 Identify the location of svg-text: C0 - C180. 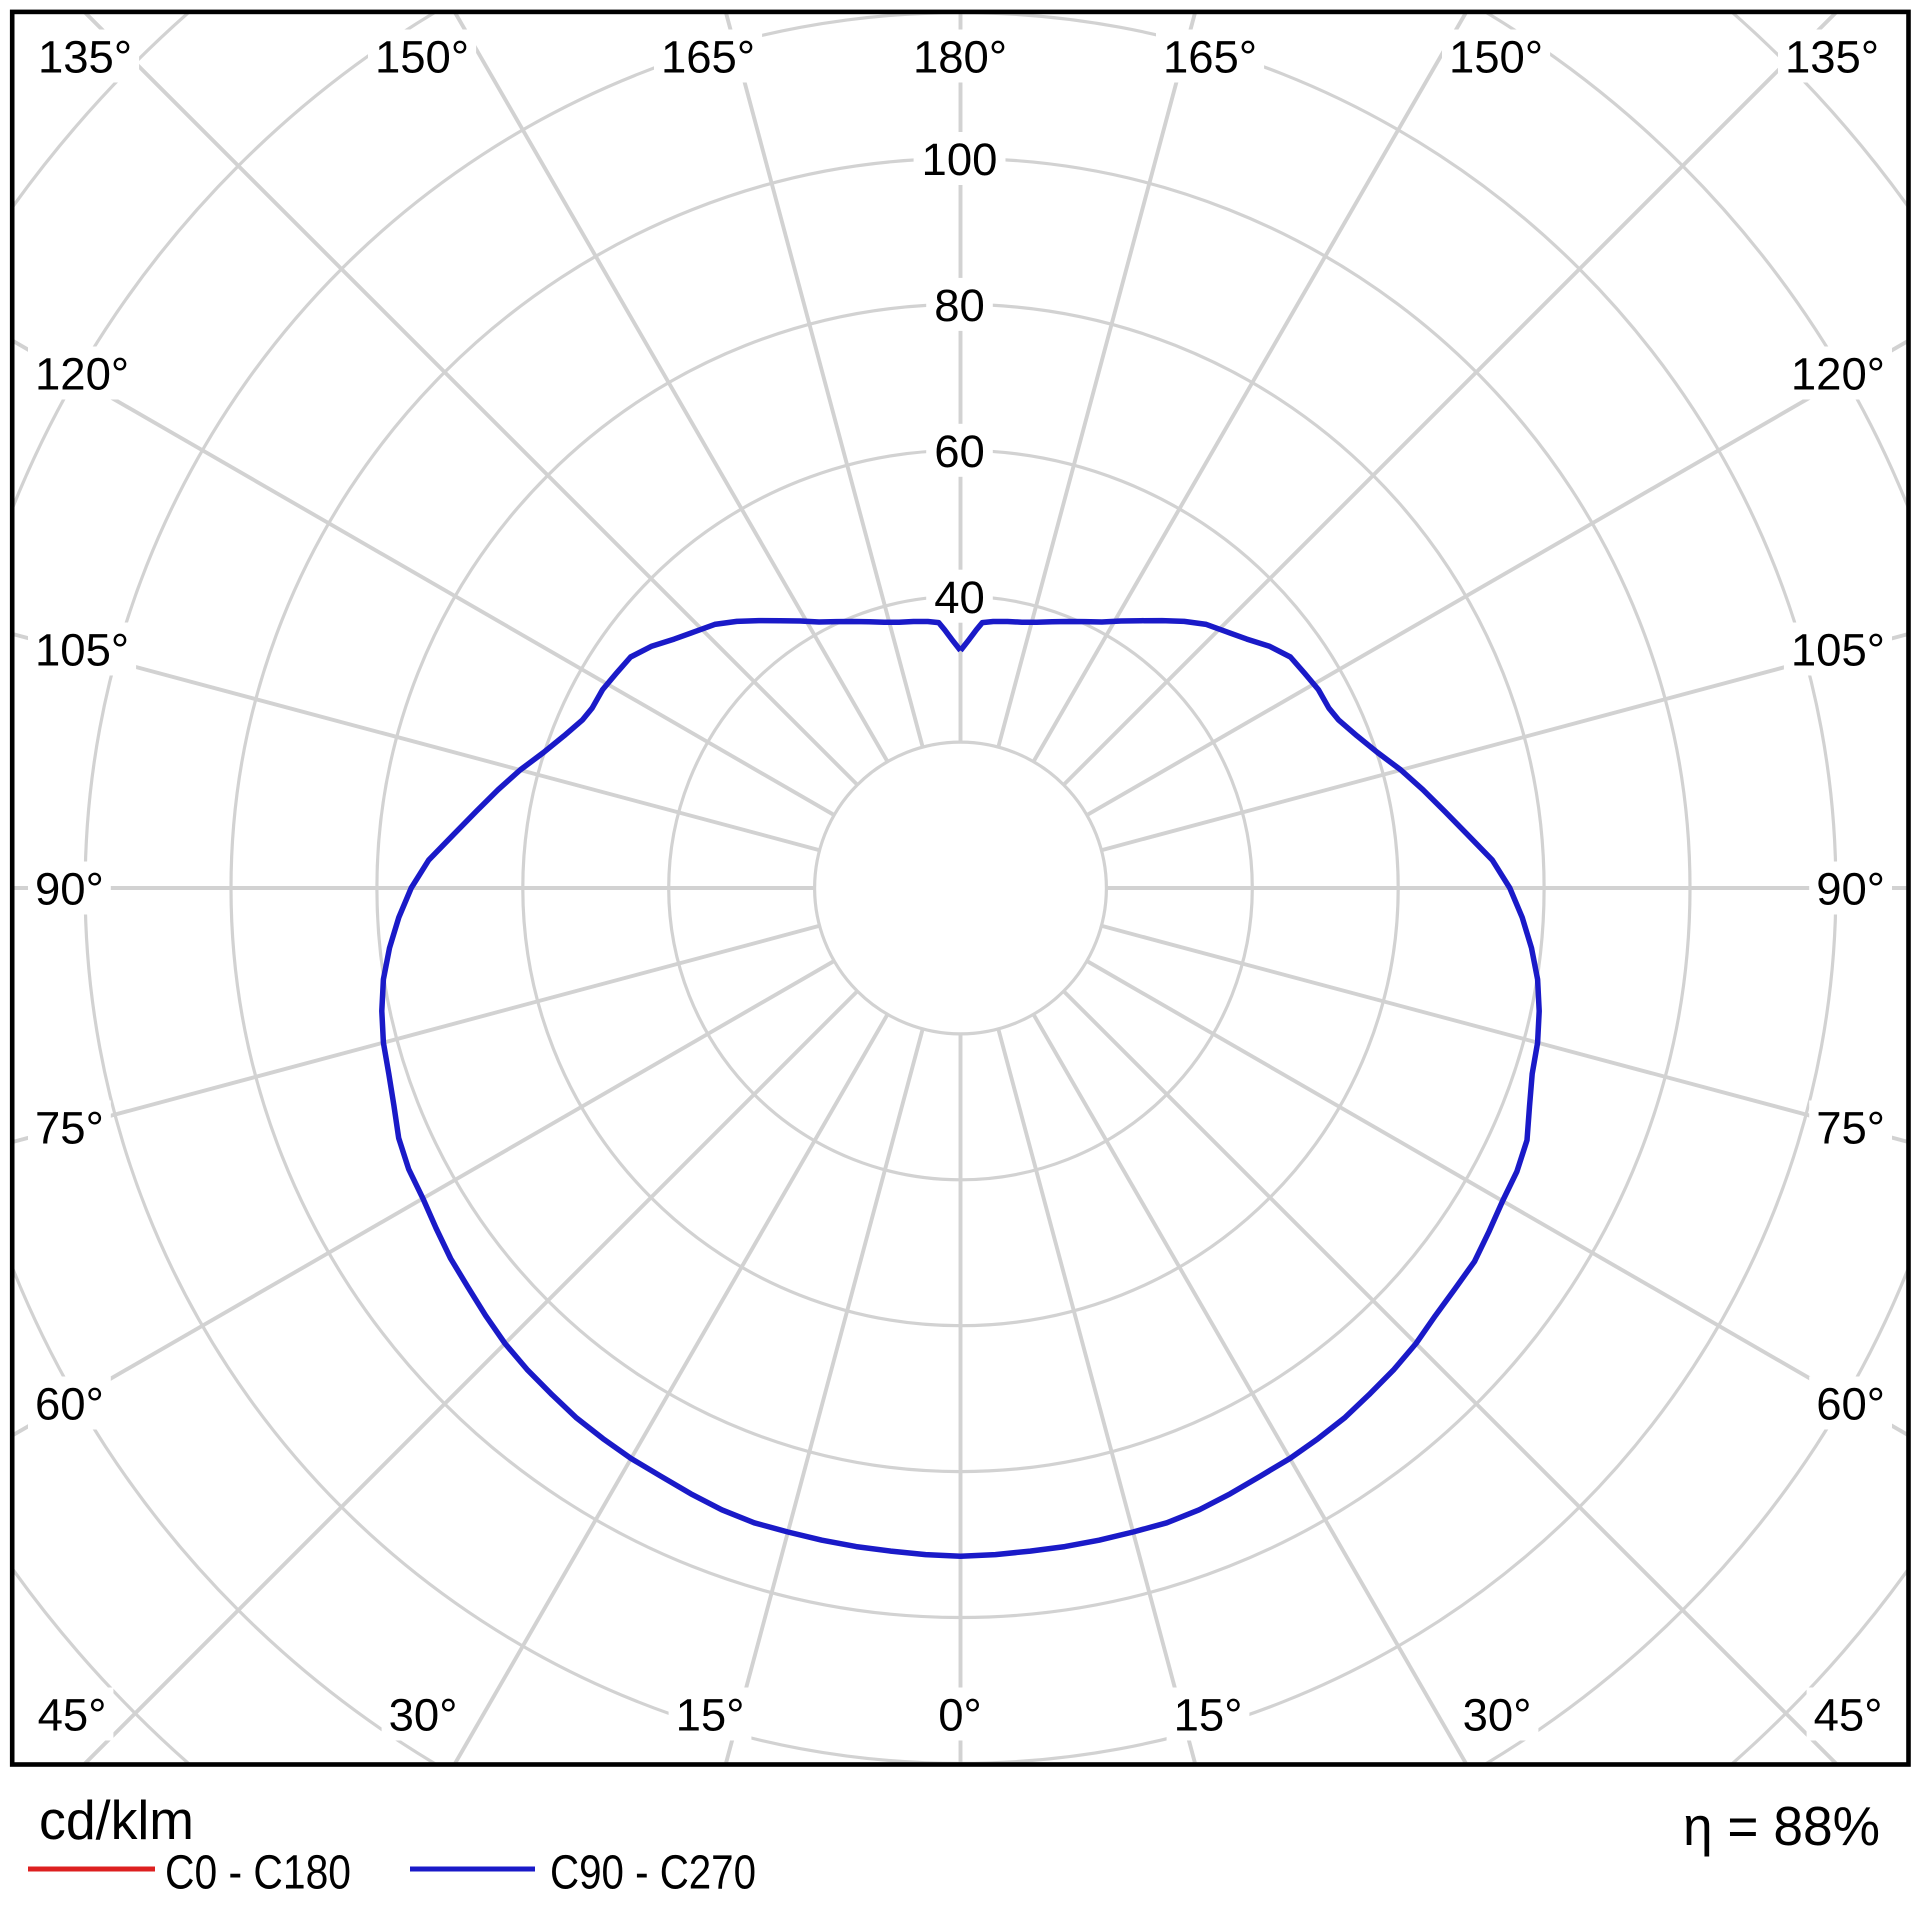
(258, 1873).